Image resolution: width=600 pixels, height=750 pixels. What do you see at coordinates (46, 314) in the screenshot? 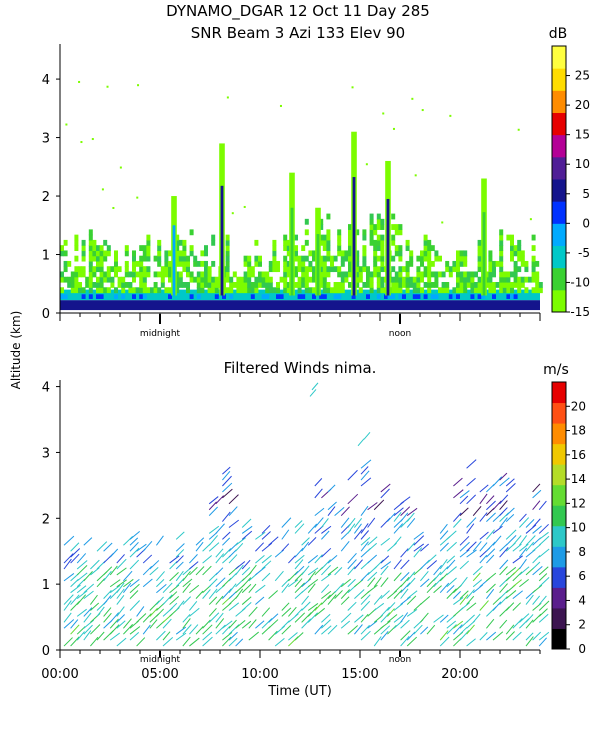
I see `top-y-tick-label: 0` at bounding box center [46, 314].